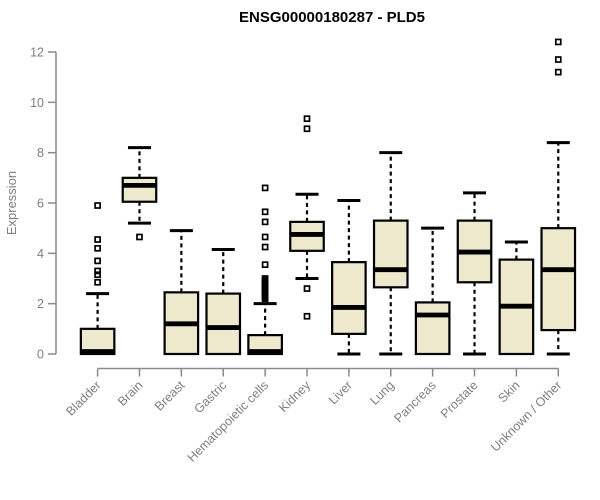 The image size is (600, 500). I want to click on boxplot-liver, so click(349, 277).